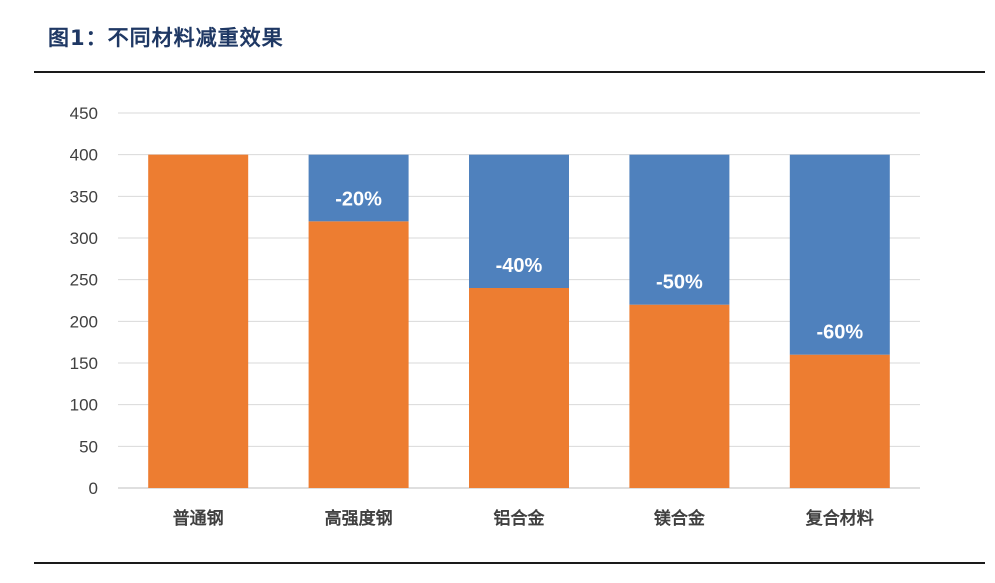 The height and width of the screenshot is (583, 995). Describe the element at coordinates (359, 518) in the screenshot. I see `x-tick-label: 高强度钢` at that location.